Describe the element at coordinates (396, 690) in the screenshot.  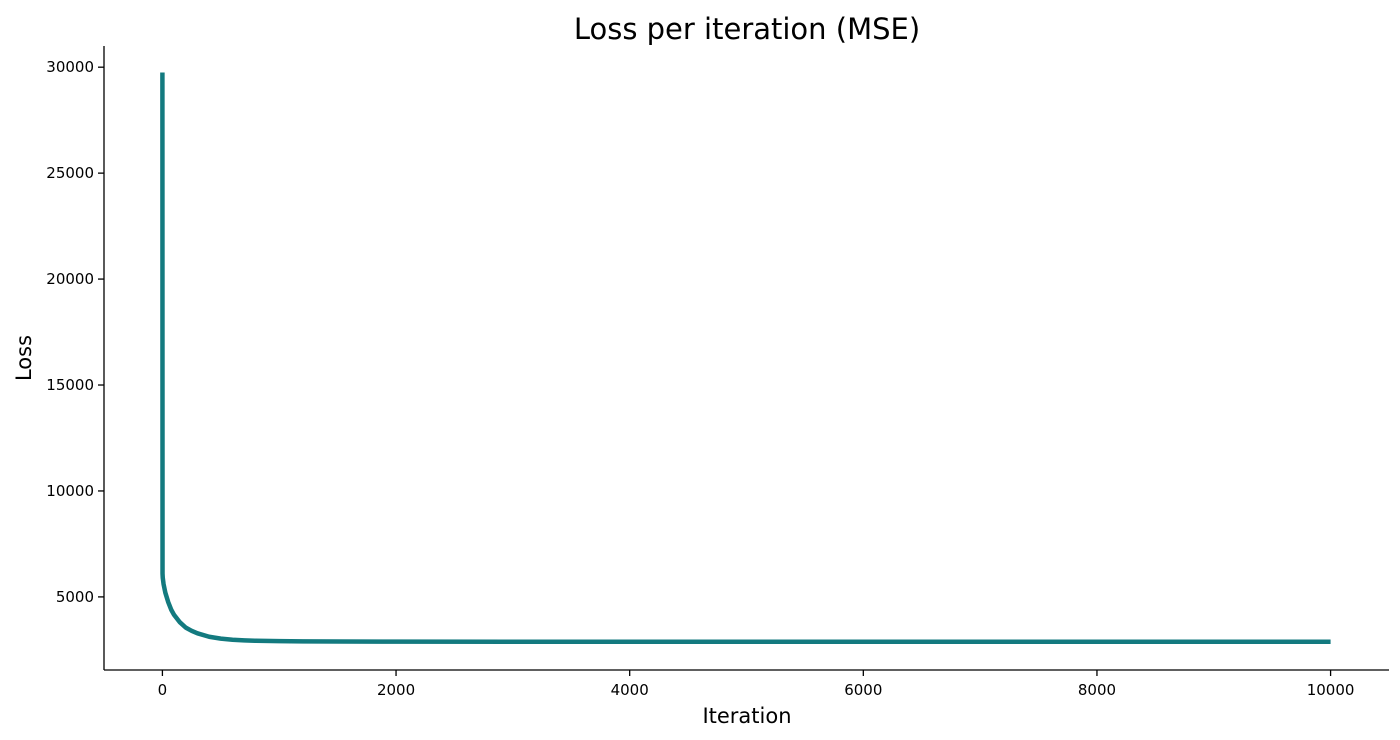
I see `x-tick-label: 2000` at that location.